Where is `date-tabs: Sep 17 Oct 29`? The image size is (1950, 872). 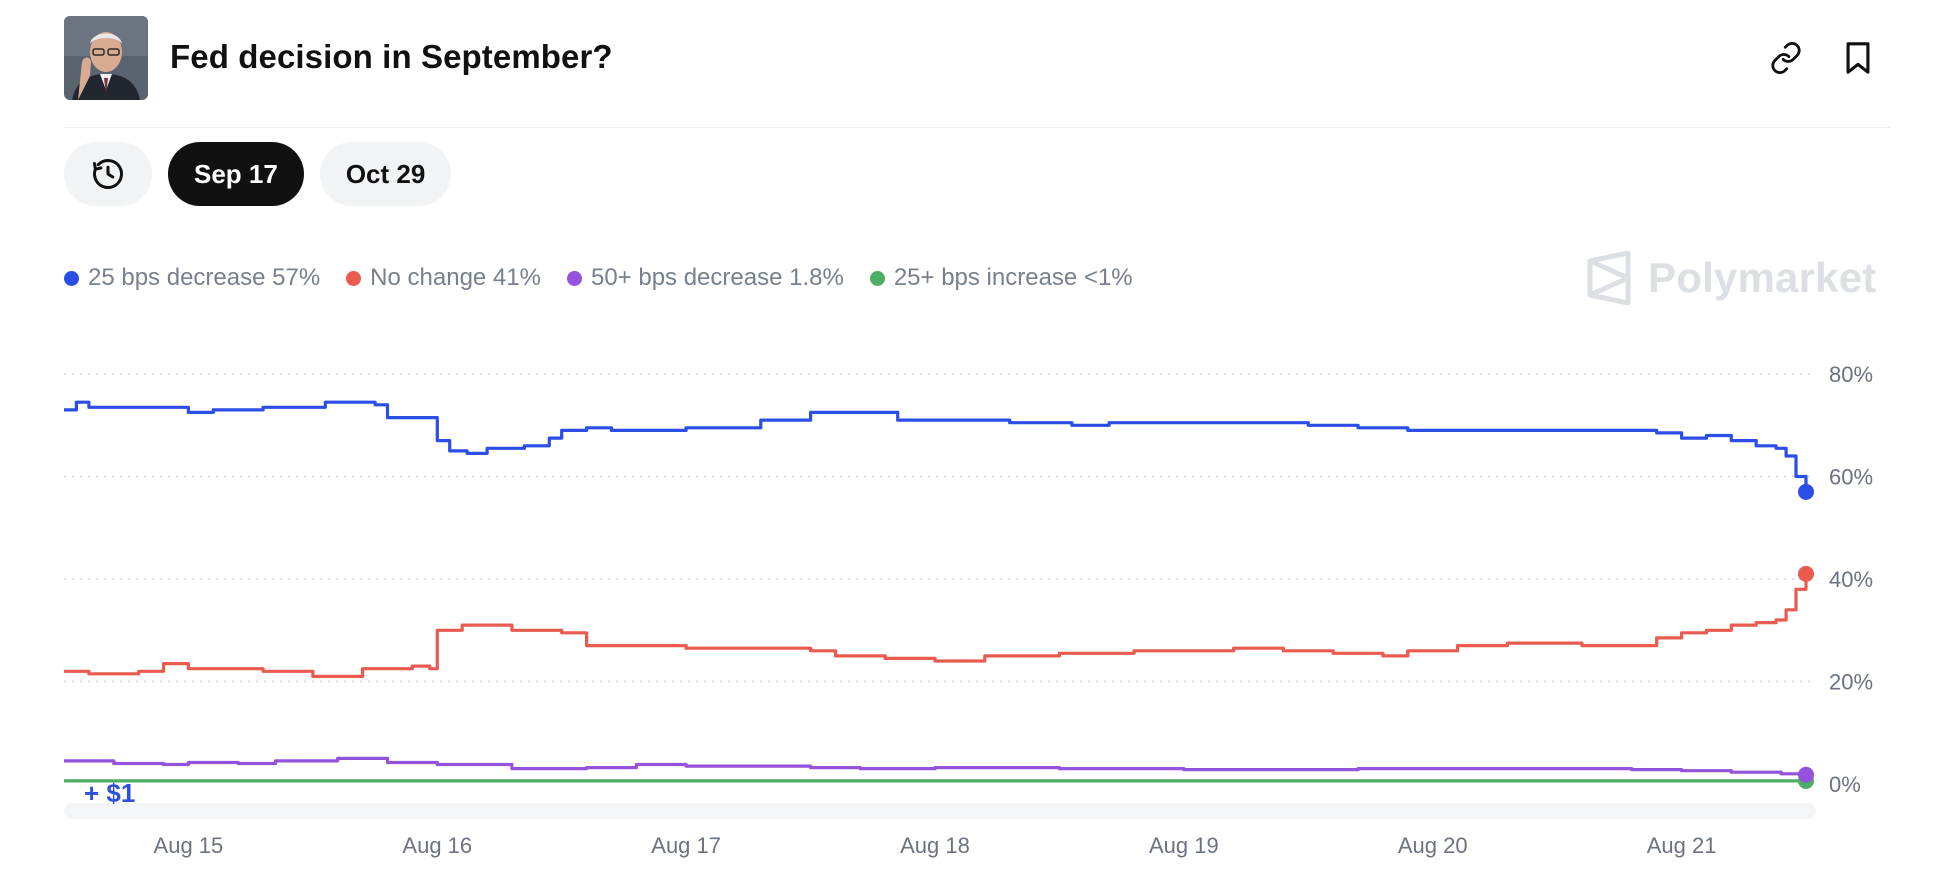 date-tabs: Sep 17 Oct 29 is located at coordinates (258, 174).